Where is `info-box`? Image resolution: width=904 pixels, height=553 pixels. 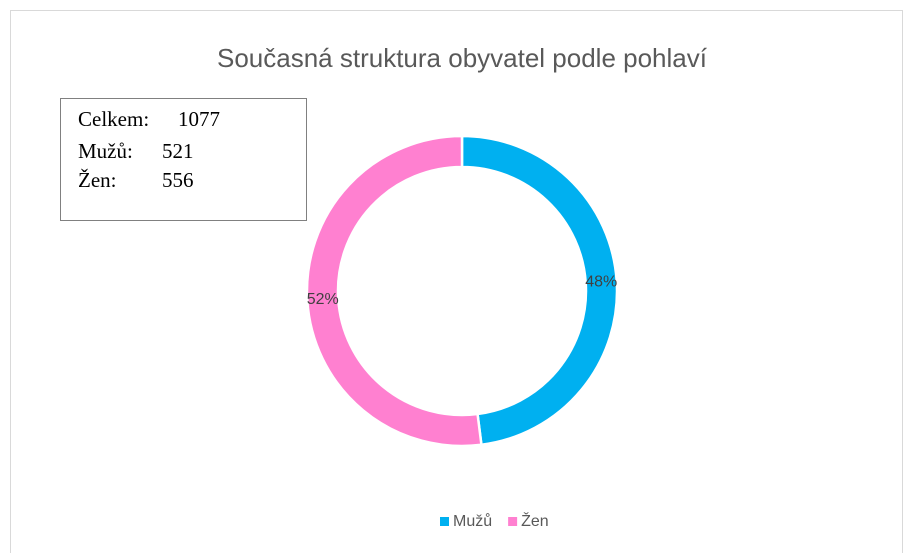 info-box is located at coordinates (183, 159).